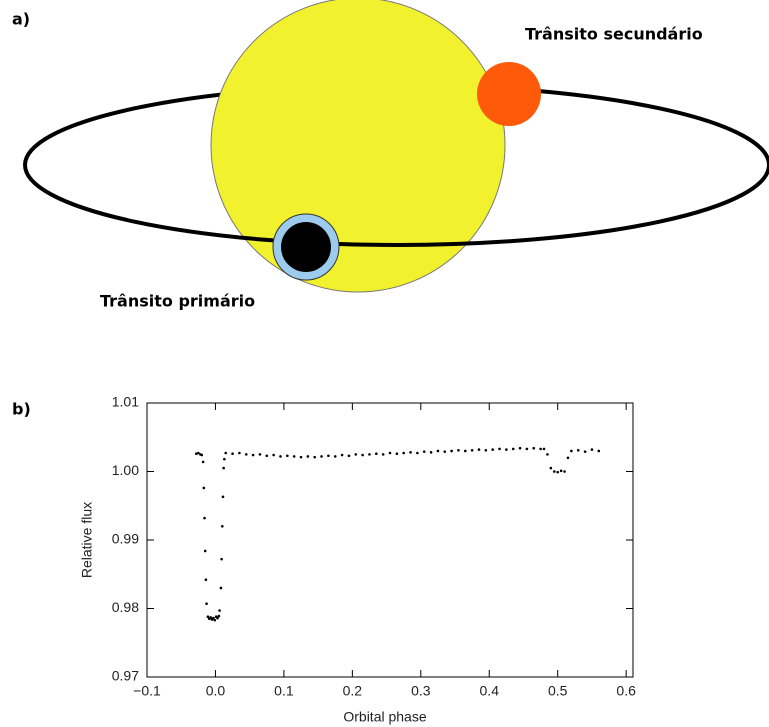  Describe the element at coordinates (421, 691) in the screenshot. I see `x-tick-label: 0.3` at that location.